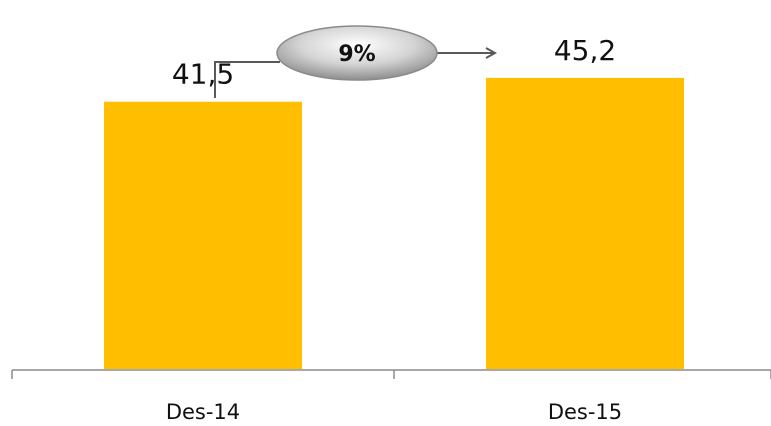 Image resolution: width=771 pixels, height=426 pixels. Describe the element at coordinates (247, 79) in the screenshot. I see `growth-connector-left` at that location.